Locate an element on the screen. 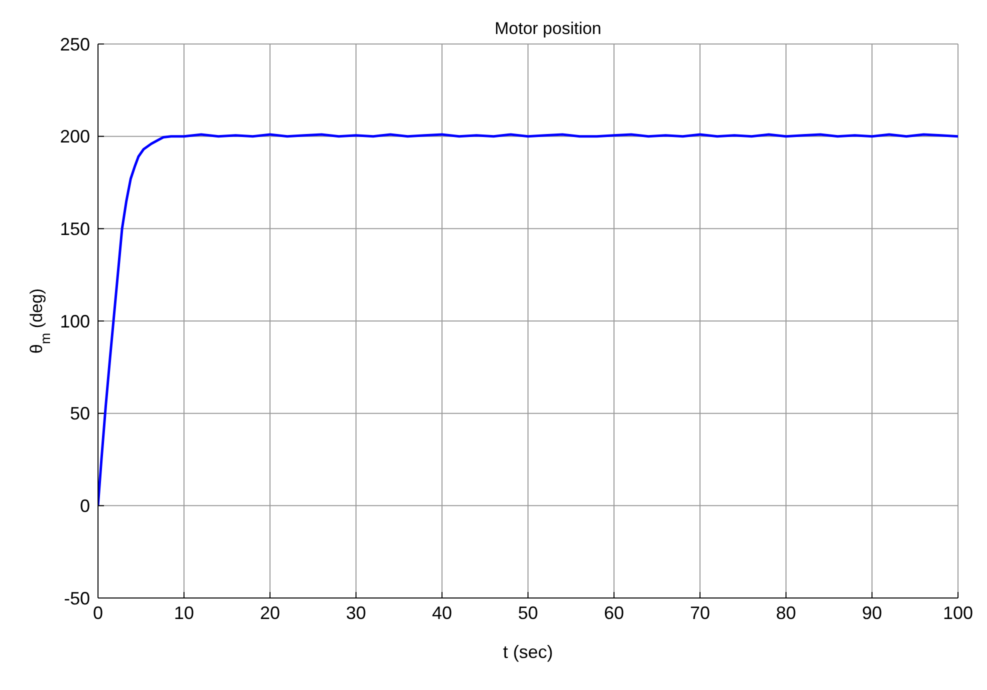 This screenshot has width=987, height=690. y-tick-label: 100 is located at coordinates (75, 321).